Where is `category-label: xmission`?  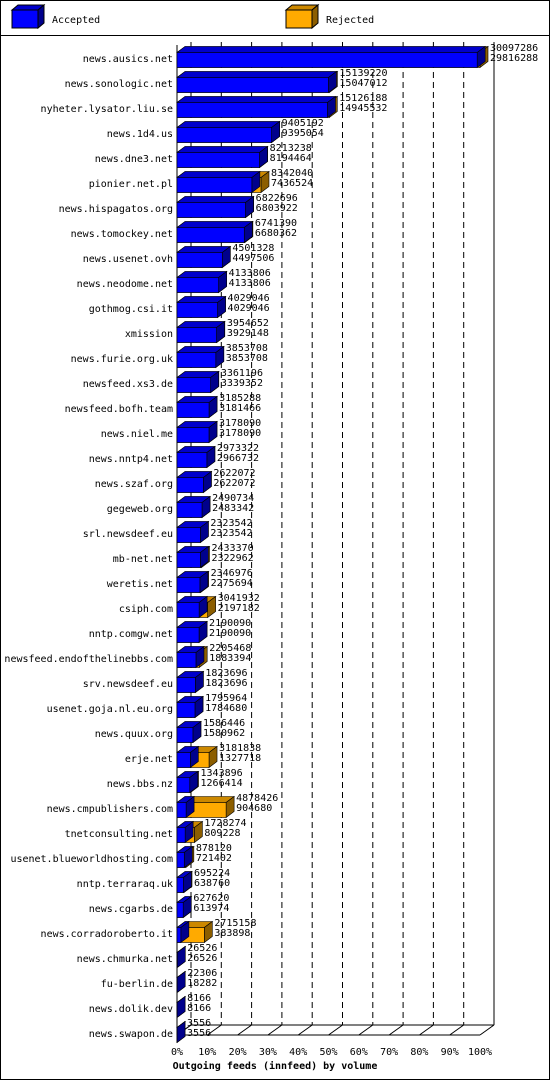
category-label: xmission is located at coordinates (149, 334).